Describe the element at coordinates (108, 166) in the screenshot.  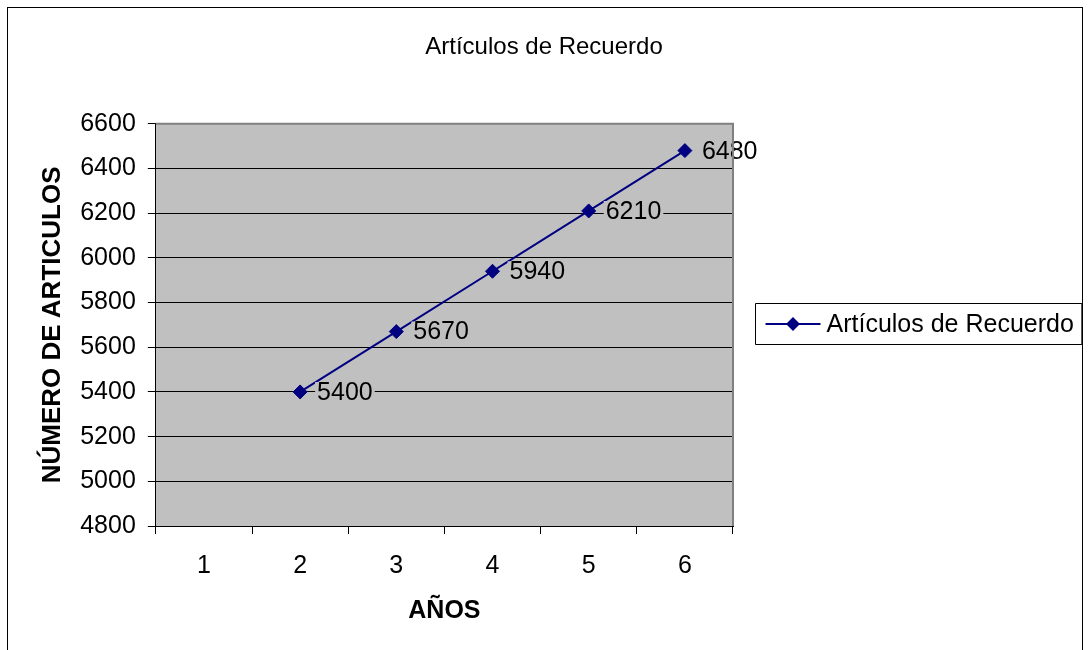
I see `y-tick-label: 6400` at that location.